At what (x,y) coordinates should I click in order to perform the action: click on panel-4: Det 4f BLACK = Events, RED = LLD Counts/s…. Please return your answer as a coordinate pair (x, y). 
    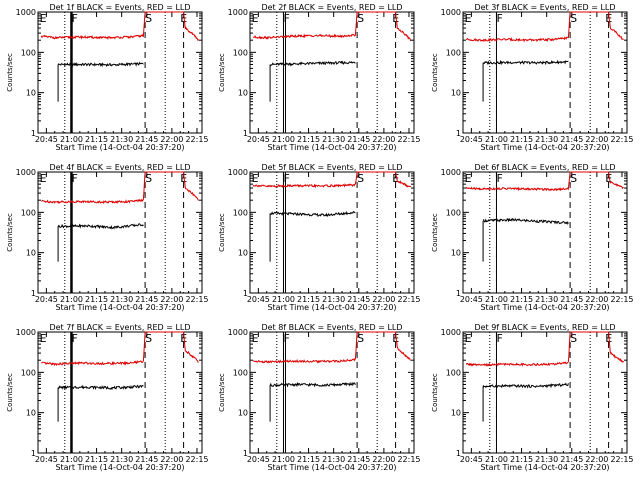
    Looking at the image, I should click on (107, 237).